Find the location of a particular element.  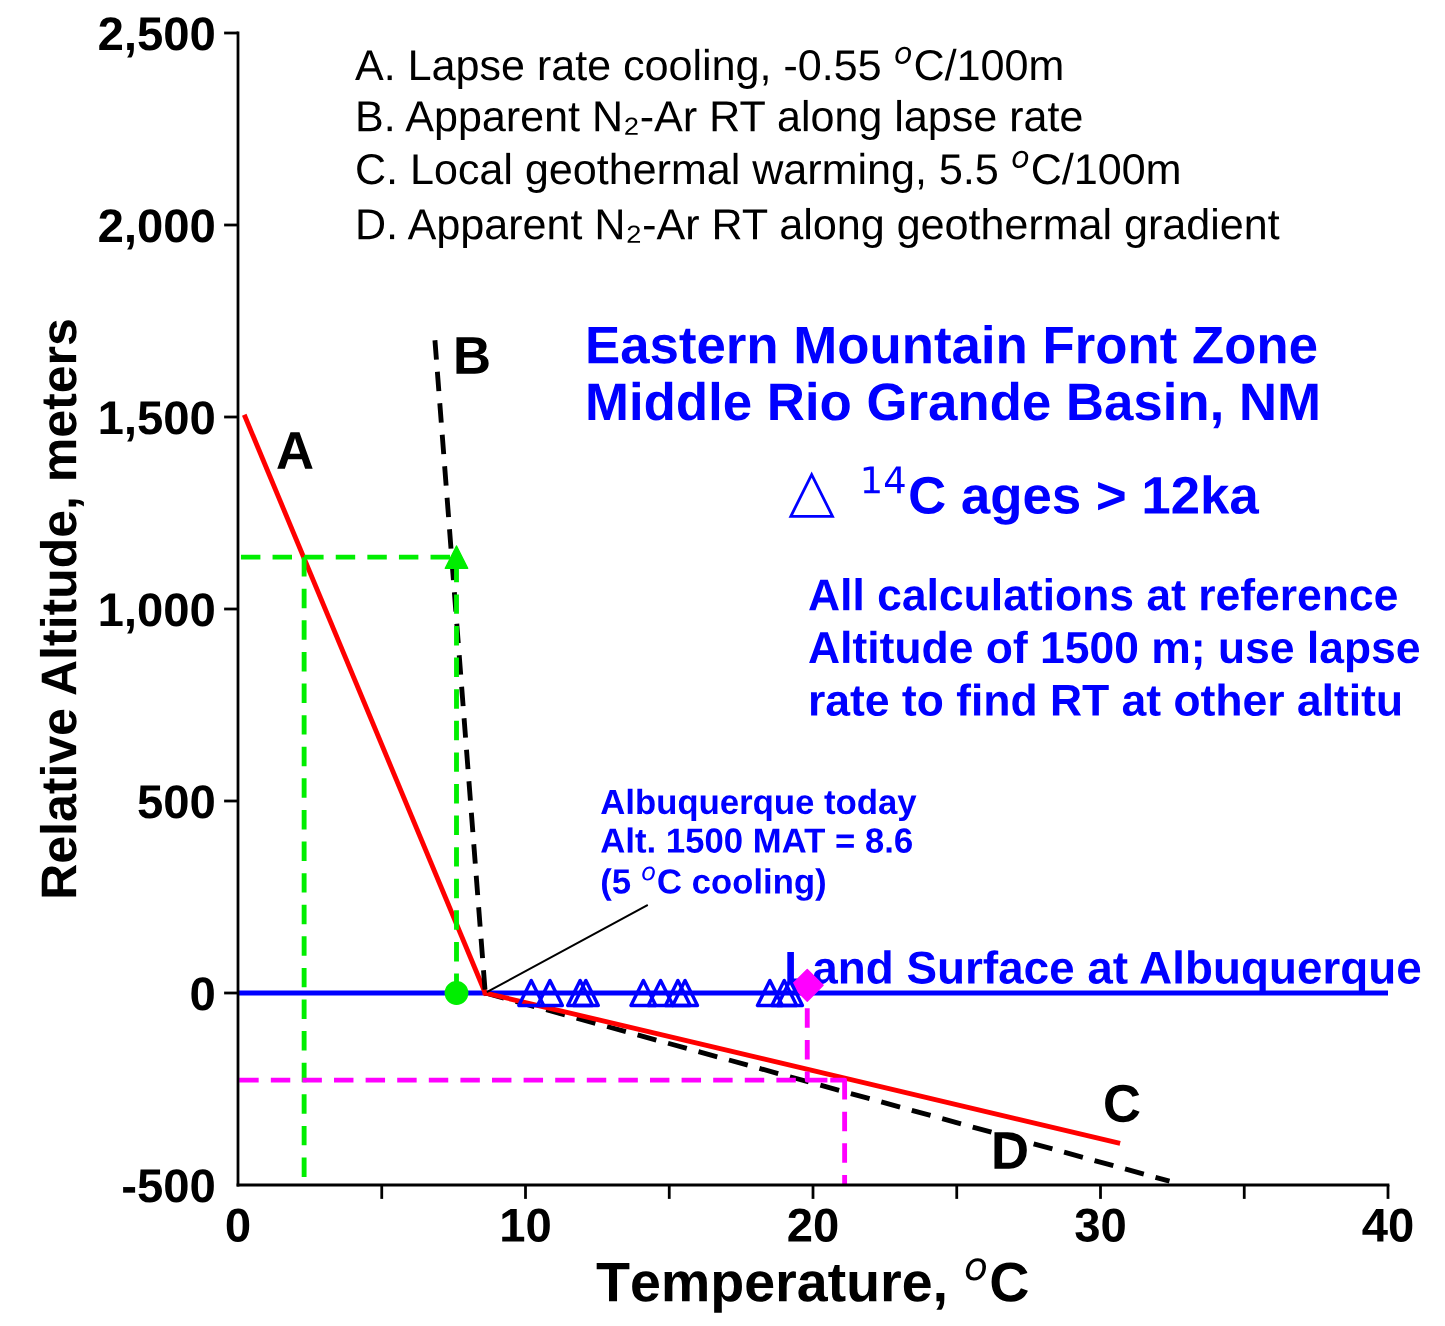

annotation: Eastern Mountain Front Zone Middle Rio Grande Basin, NM is located at coordinates (953, 377).